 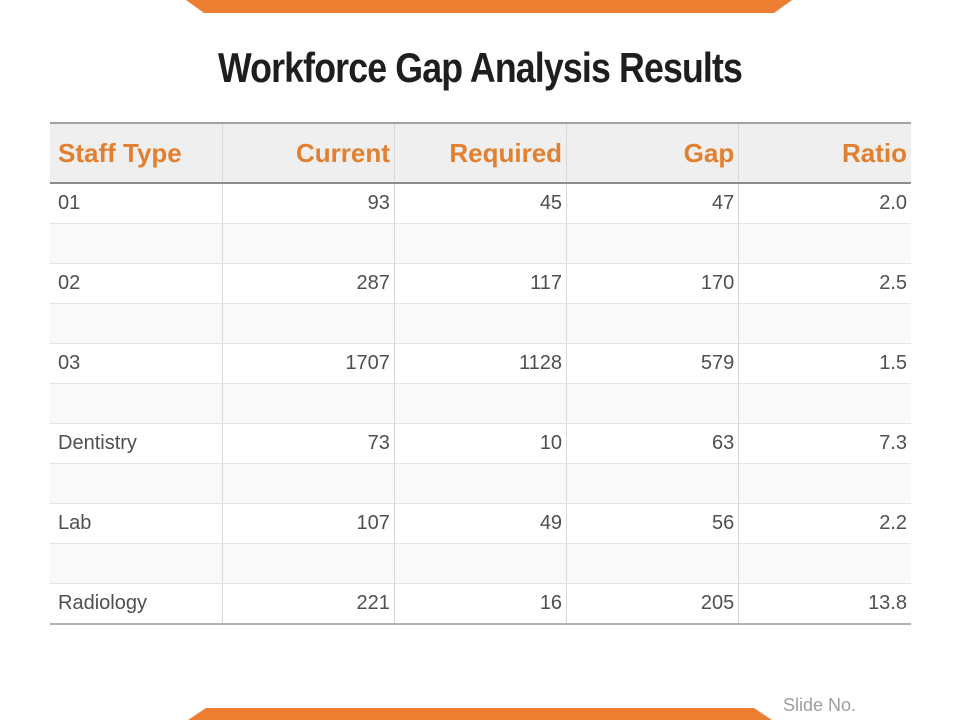 I want to click on table-row: 01 93 45 47 2.0, so click(x=480, y=203).